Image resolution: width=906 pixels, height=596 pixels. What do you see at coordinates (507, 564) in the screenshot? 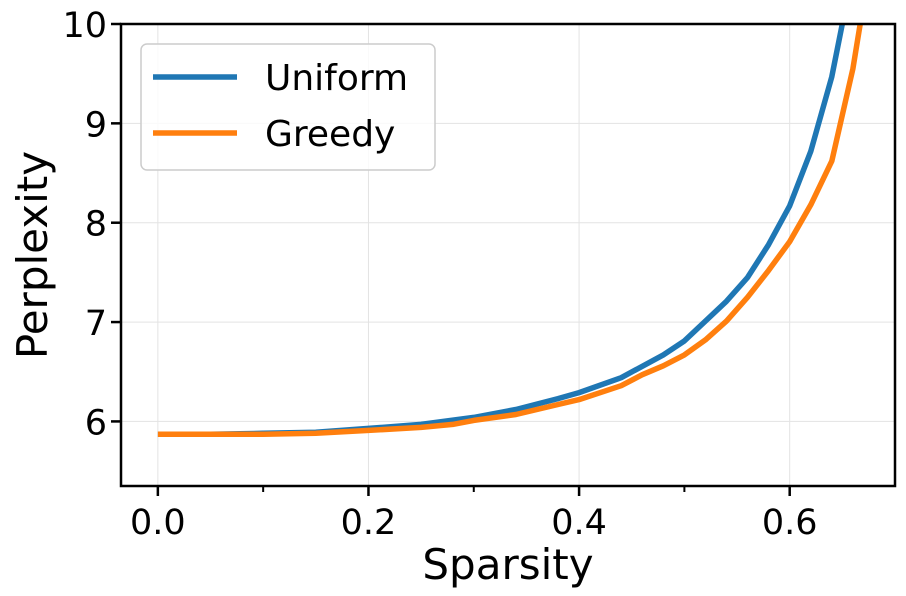
I see `x-axis-title: Sparsity` at bounding box center [507, 564].